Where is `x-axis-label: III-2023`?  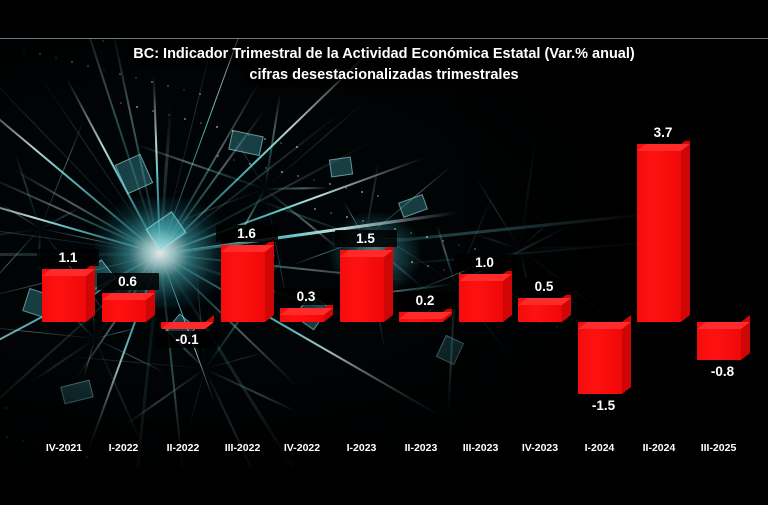 x-axis-label: III-2023 is located at coordinates (480, 448).